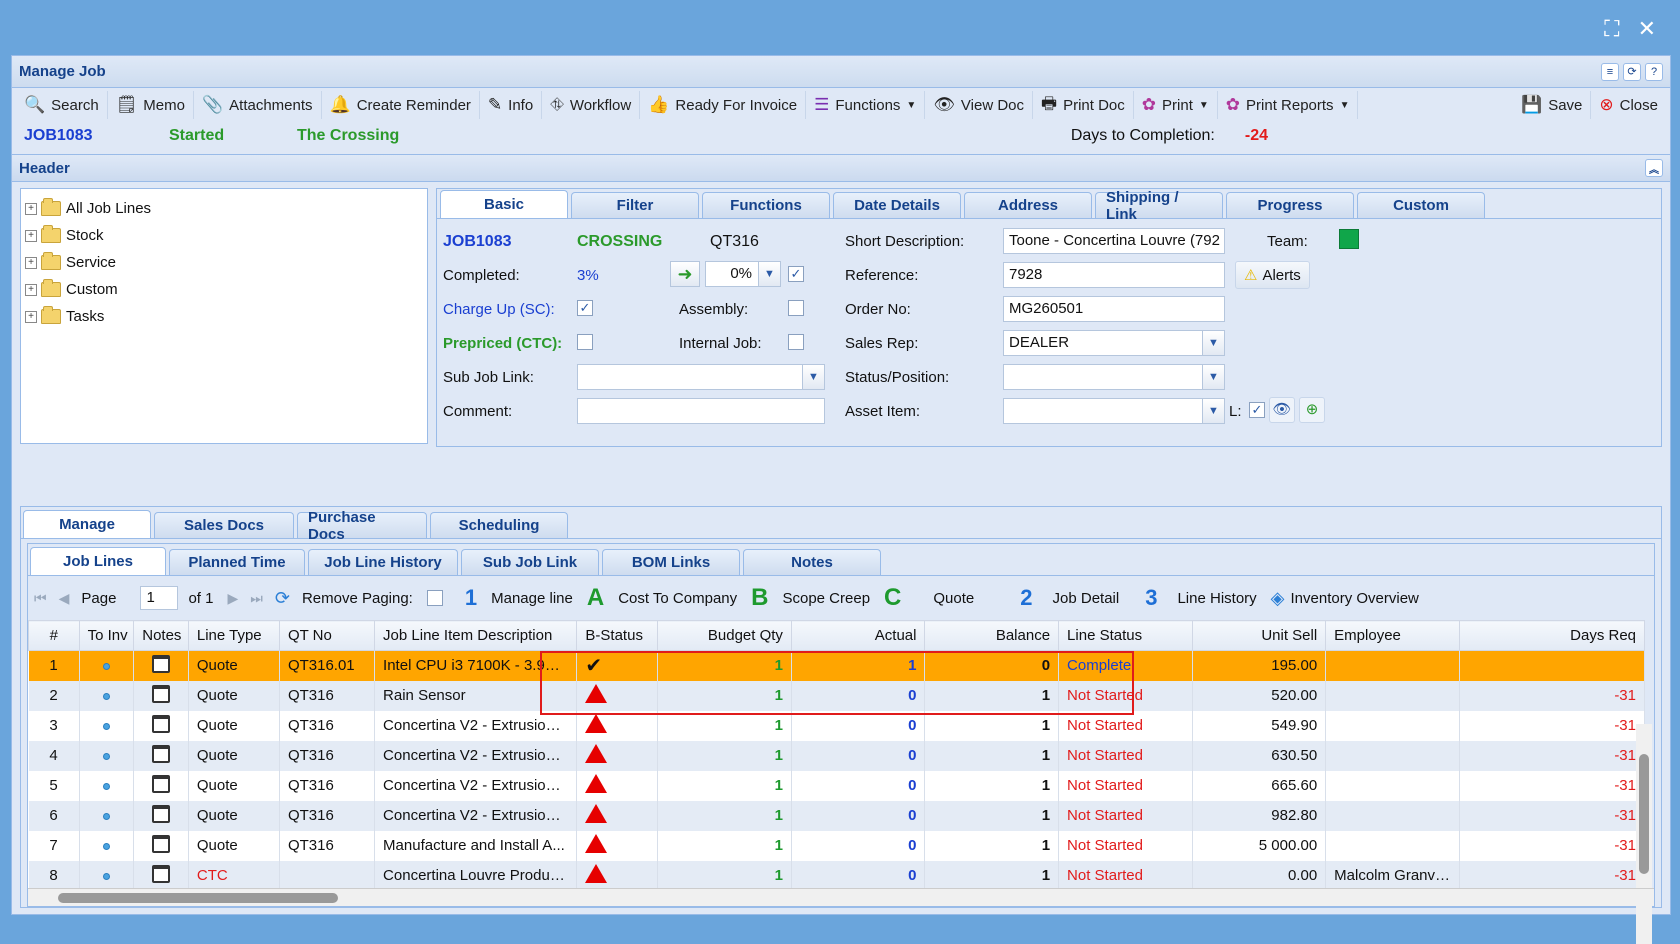  I want to click on column-header-budget-qty: Budget Qty, so click(724, 635).